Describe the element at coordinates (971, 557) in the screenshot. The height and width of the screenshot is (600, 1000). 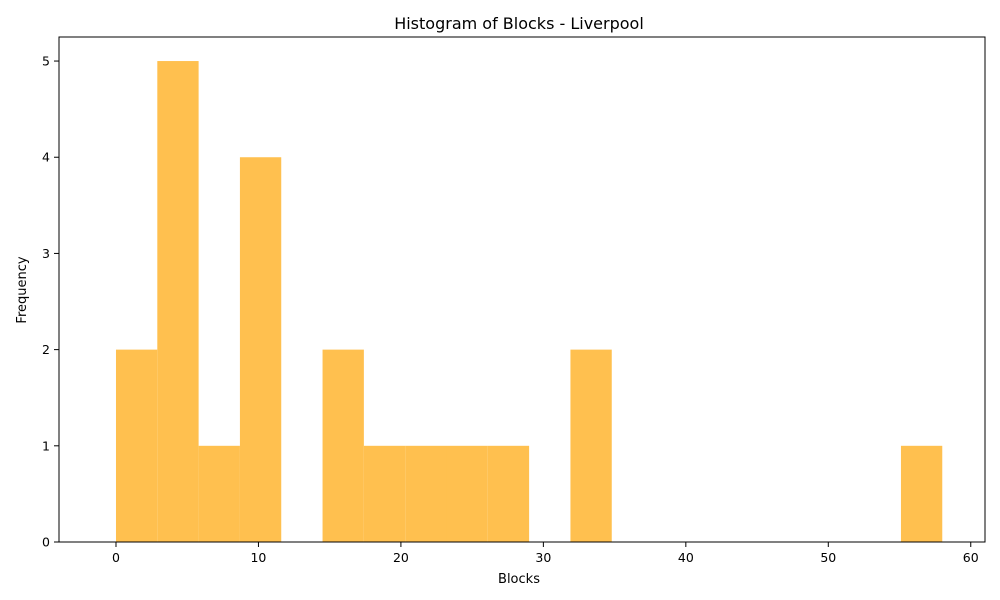
I see `x-tick-label: 60` at that location.